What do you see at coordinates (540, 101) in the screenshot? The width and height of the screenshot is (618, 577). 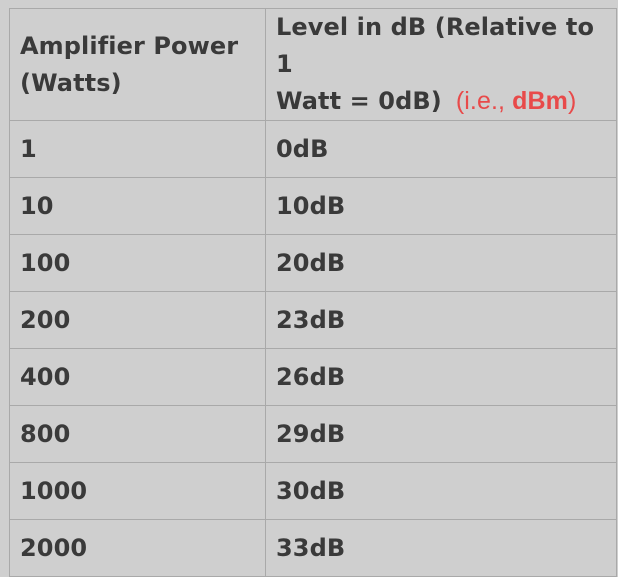 I see `note-dbm: dBm` at bounding box center [540, 101].